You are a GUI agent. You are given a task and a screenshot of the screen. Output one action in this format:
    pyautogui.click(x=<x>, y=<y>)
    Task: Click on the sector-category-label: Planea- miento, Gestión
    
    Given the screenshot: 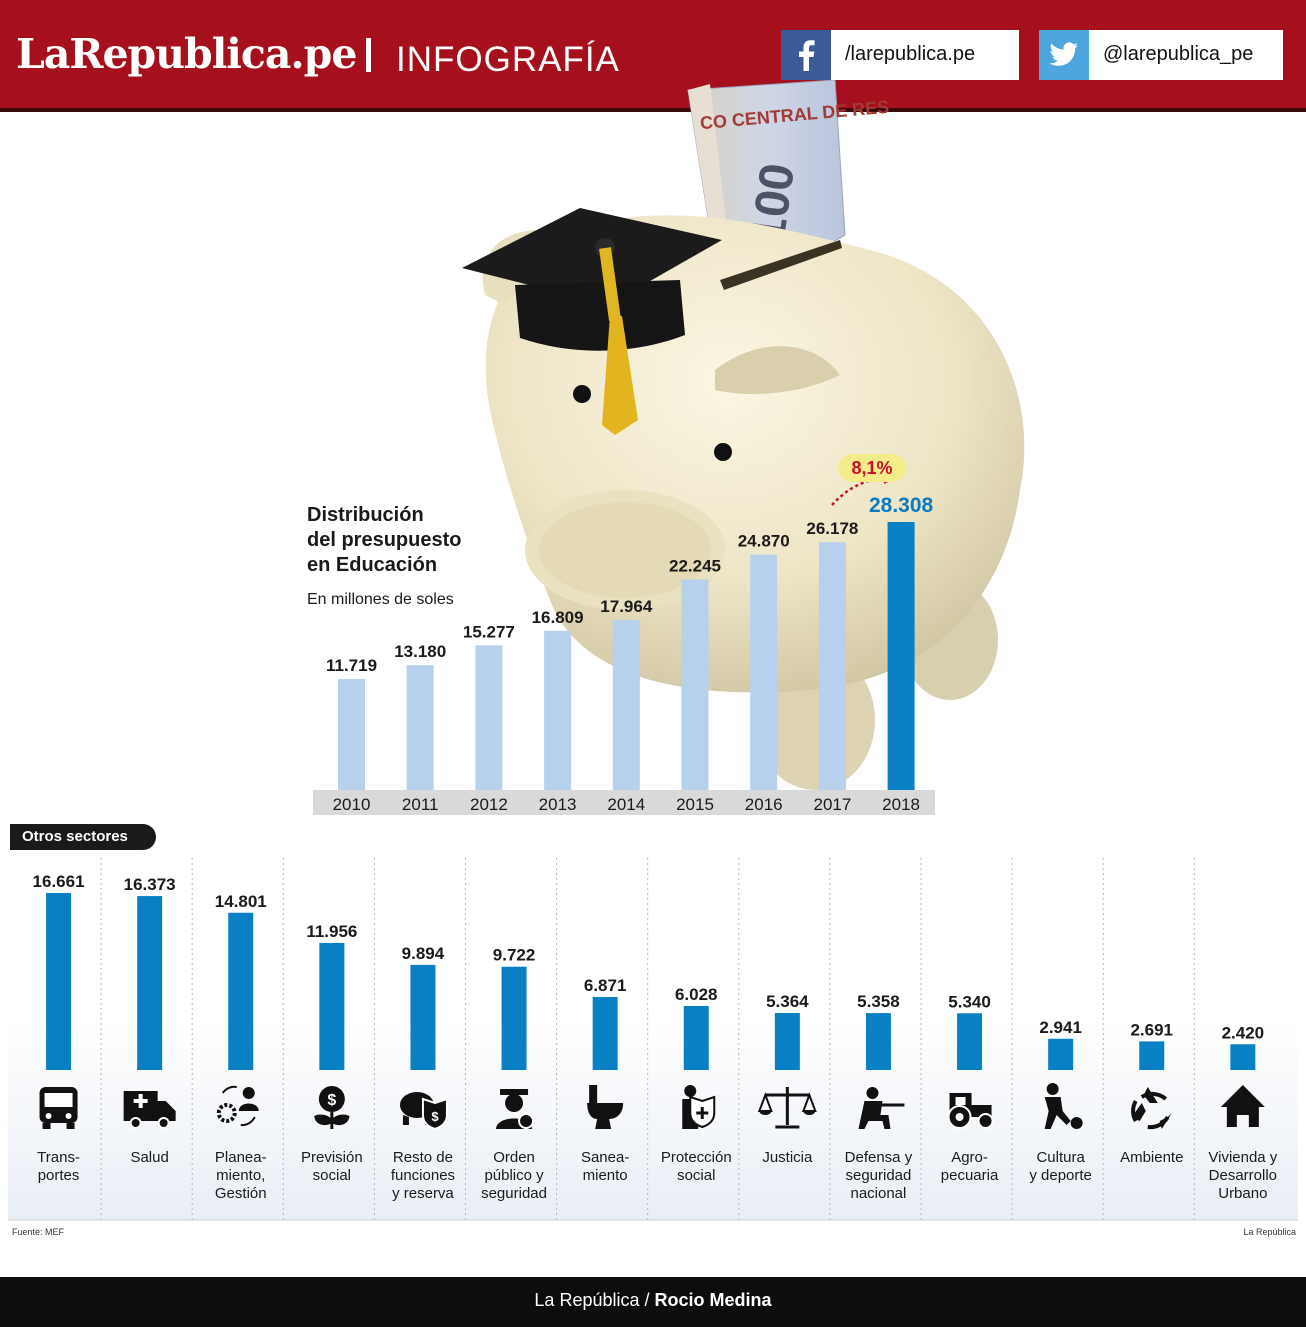 What is the action you would take?
    pyautogui.click(x=240, y=1175)
    